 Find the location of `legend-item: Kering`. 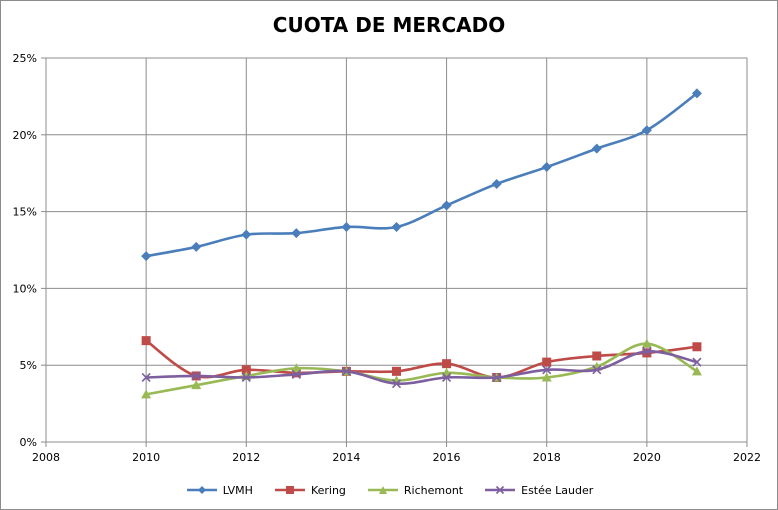

legend-item: Kering is located at coordinates (309, 490).